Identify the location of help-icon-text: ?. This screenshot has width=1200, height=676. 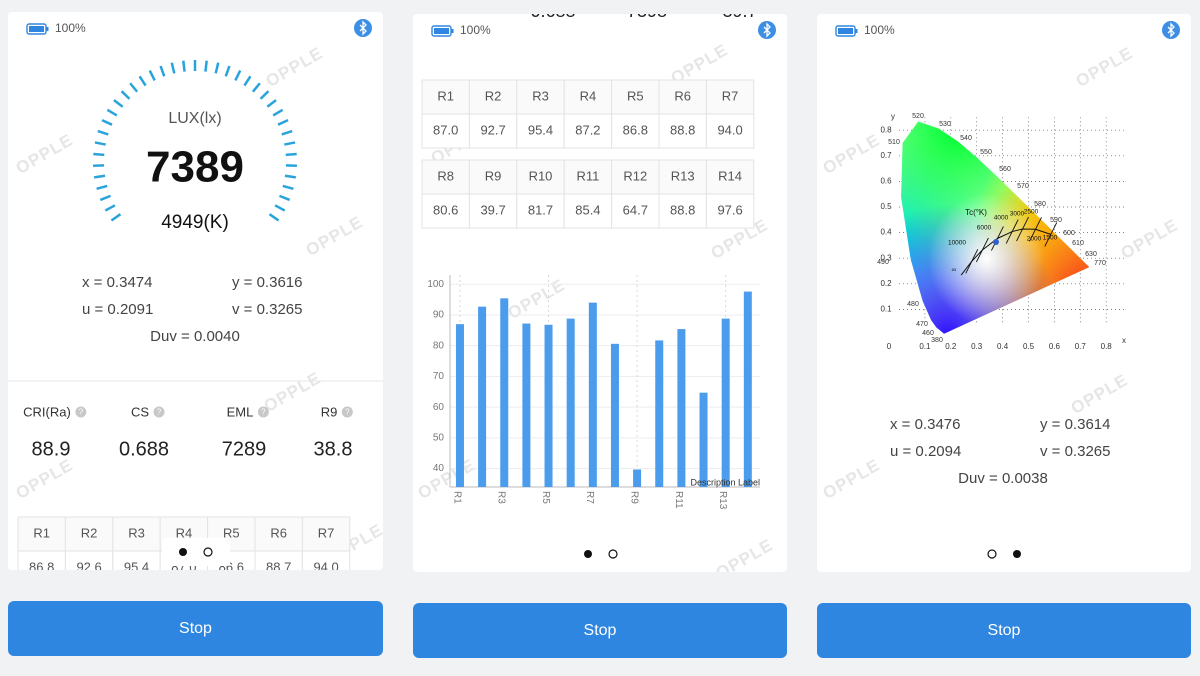
(347, 412).